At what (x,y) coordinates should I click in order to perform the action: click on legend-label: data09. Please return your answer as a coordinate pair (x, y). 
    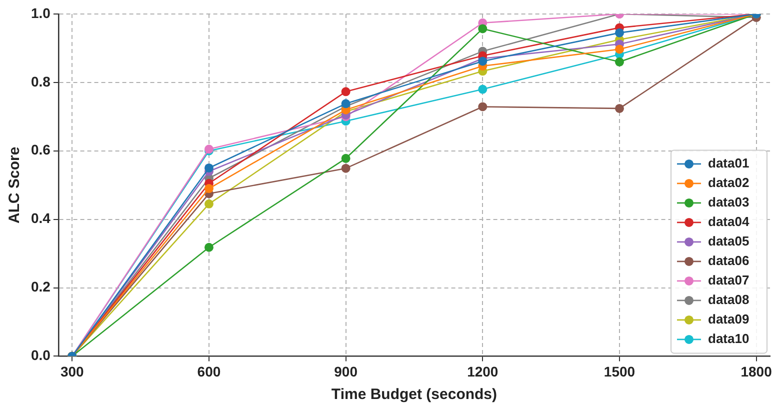
    Looking at the image, I should click on (729, 319).